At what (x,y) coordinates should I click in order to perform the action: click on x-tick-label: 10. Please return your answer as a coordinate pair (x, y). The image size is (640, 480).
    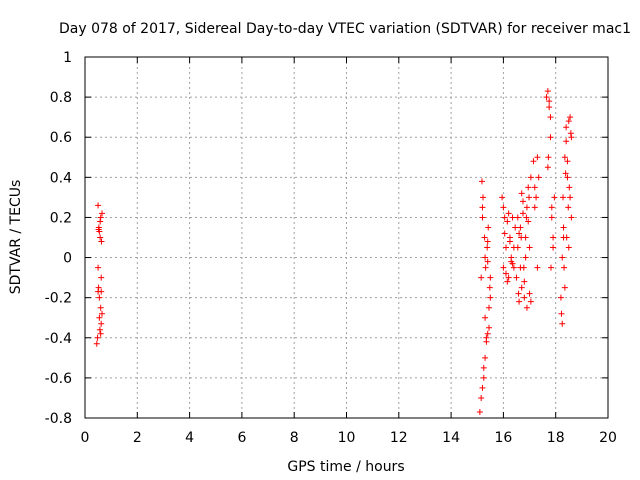
    Looking at the image, I should click on (347, 438).